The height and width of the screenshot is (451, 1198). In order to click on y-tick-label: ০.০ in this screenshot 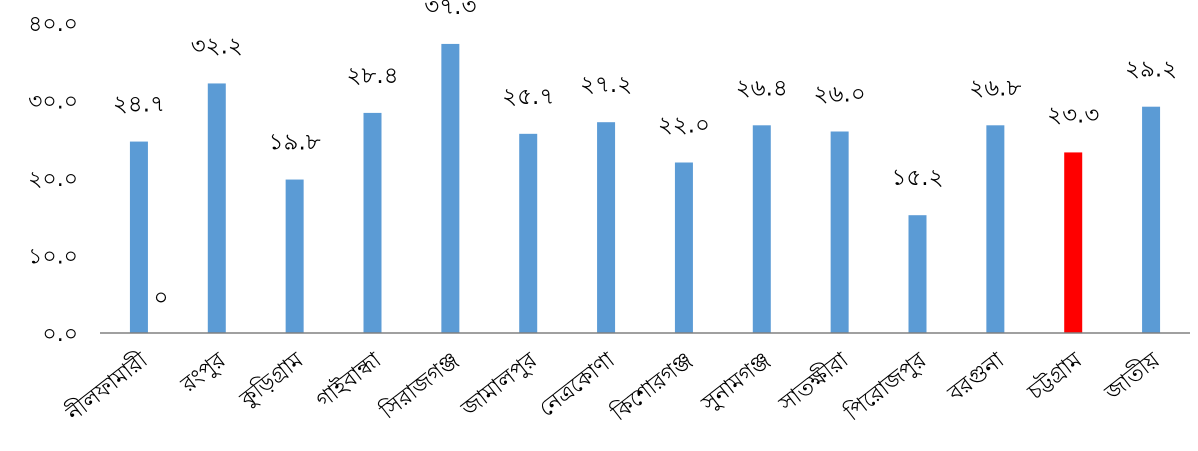, I will do `click(60, 334)`.